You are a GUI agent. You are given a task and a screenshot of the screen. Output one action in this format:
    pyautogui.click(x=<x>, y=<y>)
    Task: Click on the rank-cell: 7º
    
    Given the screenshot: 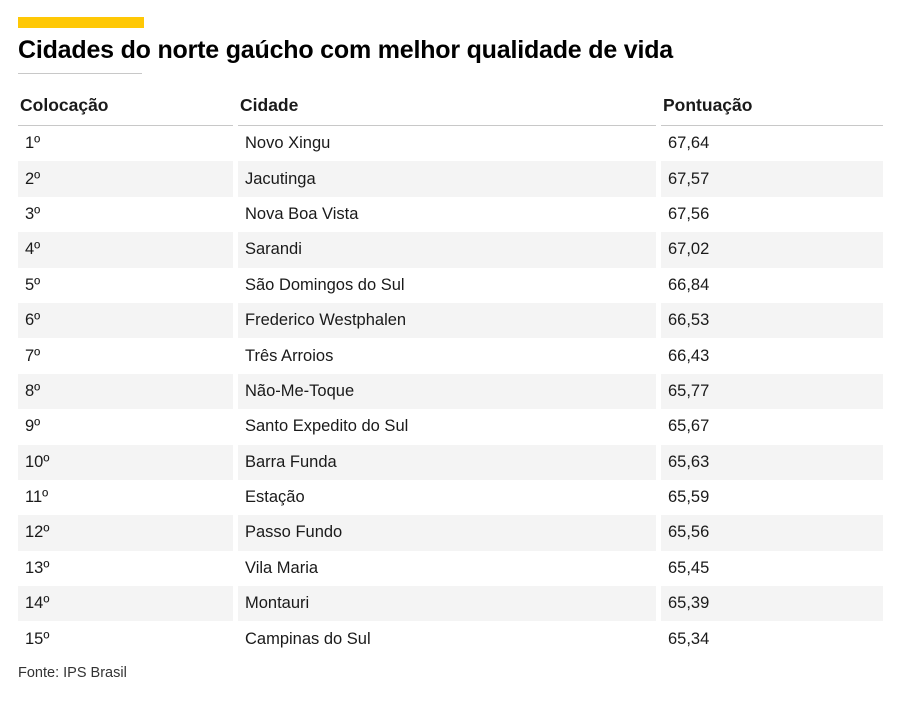 What is the action you would take?
    pyautogui.click(x=33, y=355)
    